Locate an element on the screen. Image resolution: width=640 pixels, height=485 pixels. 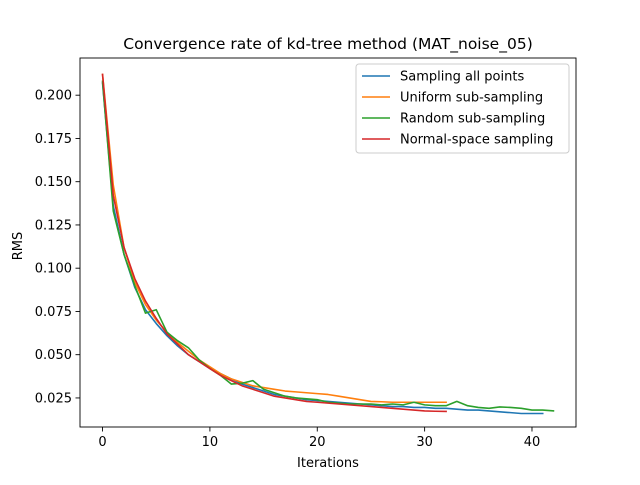
x-tick-label: 0 is located at coordinates (102, 442).